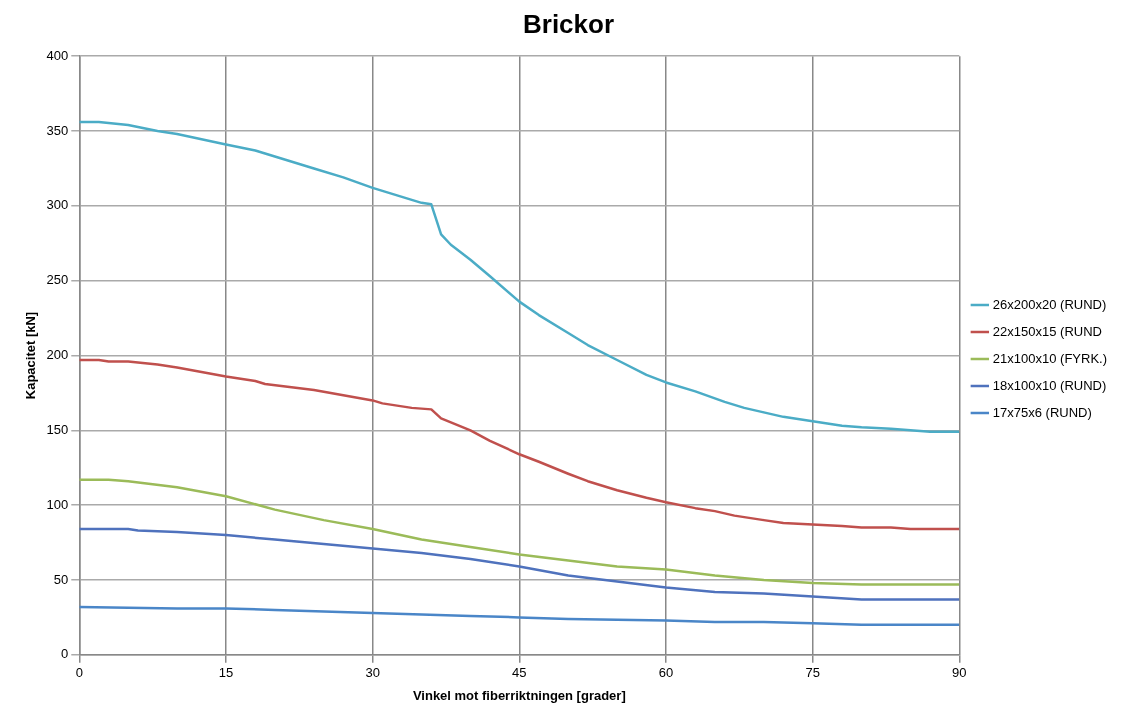 The width and height of the screenshot is (1132, 718). I want to click on legend-label: 18x100x10 (RUND), so click(1049, 385).